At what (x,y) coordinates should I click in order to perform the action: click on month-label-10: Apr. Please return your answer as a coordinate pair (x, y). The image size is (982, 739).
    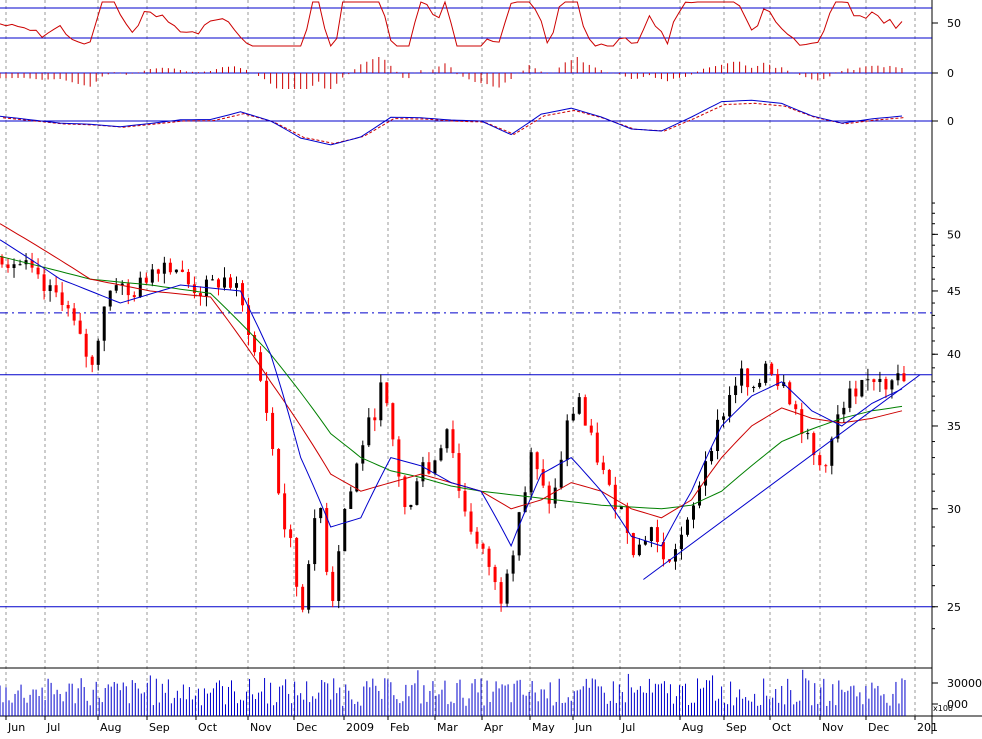
    Looking at the image, I should click on (494, 727).